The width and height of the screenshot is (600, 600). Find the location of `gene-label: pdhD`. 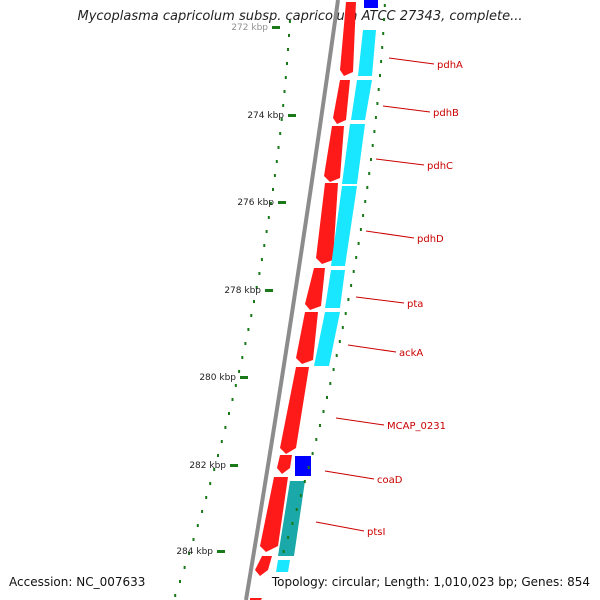

gene-label: pdhD is located at coordinates (430, 239).